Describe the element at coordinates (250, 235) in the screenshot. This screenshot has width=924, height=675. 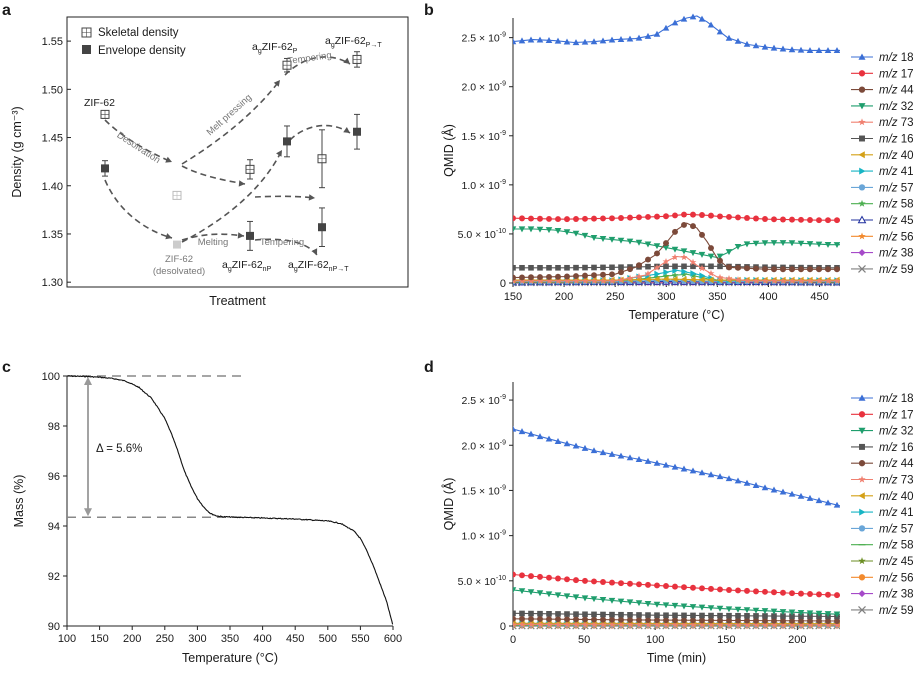
I see `data-point-envelope` at that location.